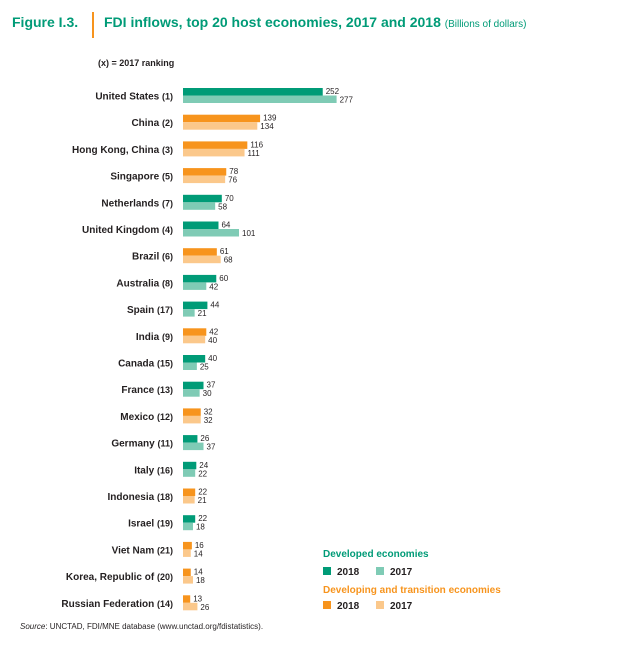 This screenshot has height=645, width=640. Describe the element at coordinates (198, 553) in the screenshot. I see `value-label-2017: 14` at that location.